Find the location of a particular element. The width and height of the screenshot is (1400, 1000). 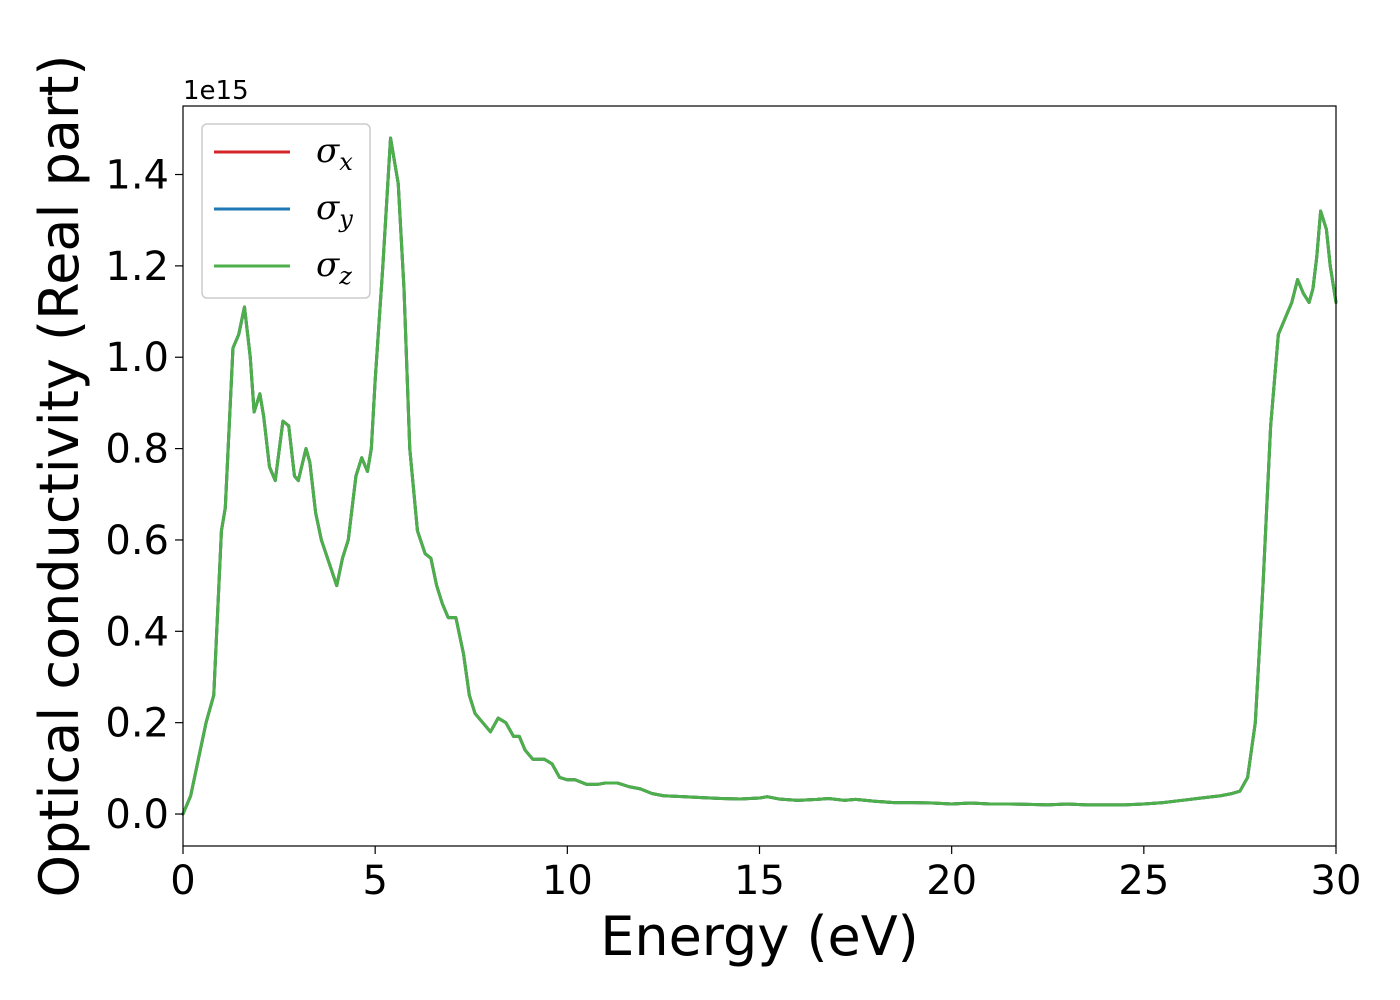

y-tick-label: 0.6 is located at coordinates (137, 541).